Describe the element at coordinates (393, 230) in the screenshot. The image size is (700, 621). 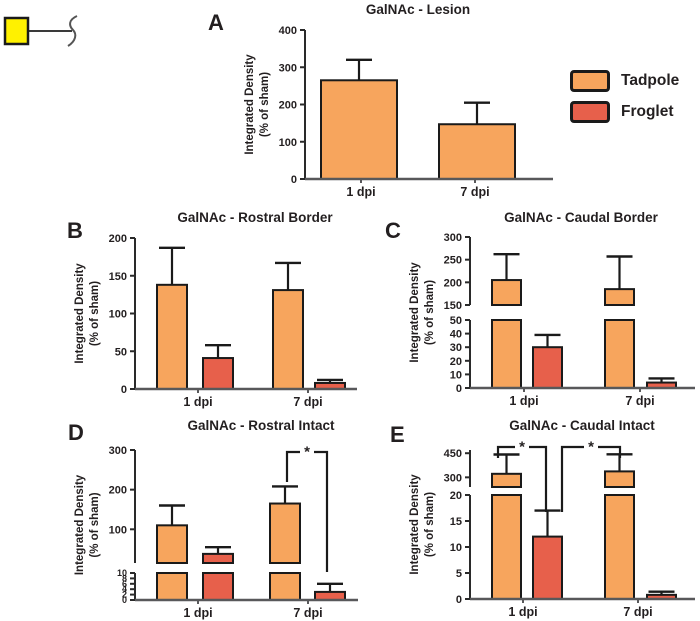
I see `panel-letter: C` at that location.